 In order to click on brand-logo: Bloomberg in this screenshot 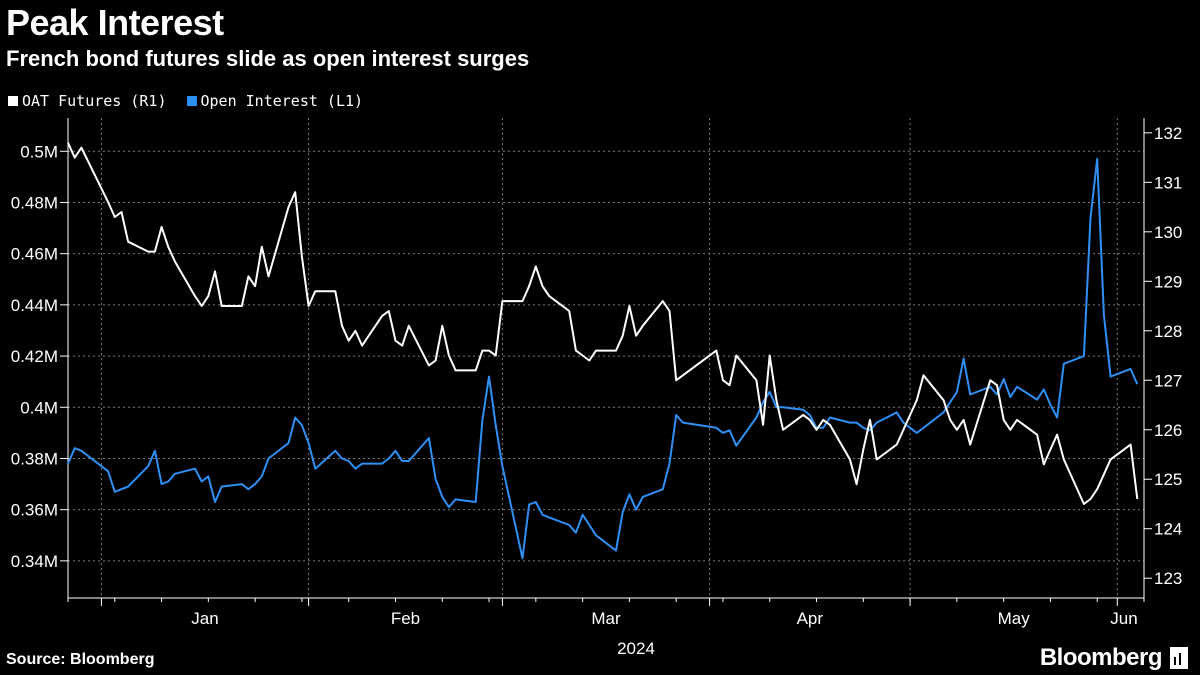, I will do `click(1114, 658)`.